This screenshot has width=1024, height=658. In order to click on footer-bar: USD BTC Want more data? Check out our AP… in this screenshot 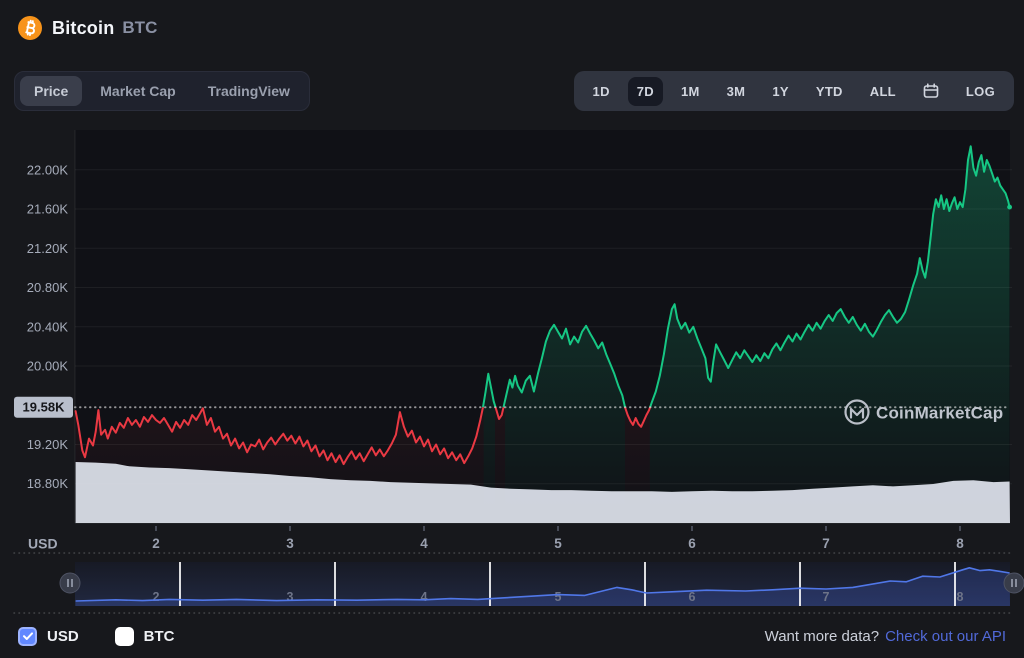, I will do `click(512, 636)`.